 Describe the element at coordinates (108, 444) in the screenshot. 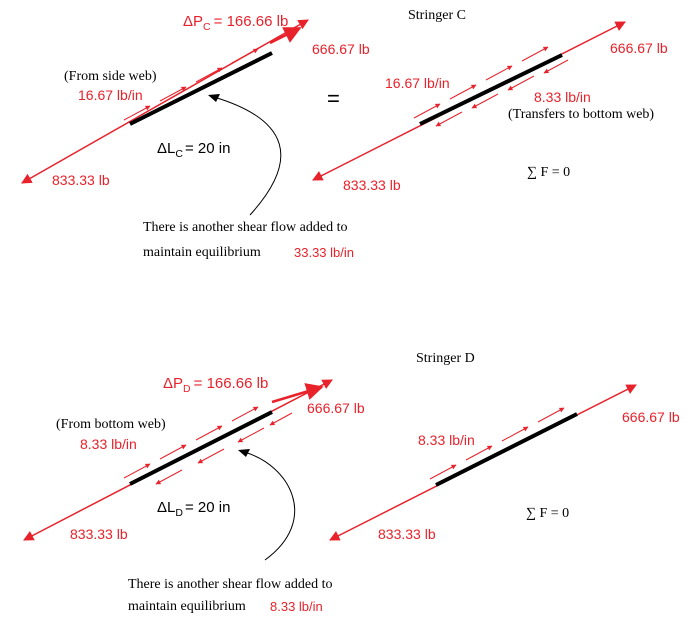

I see `shear-flow-label: 8.33 lb/in` at that location.